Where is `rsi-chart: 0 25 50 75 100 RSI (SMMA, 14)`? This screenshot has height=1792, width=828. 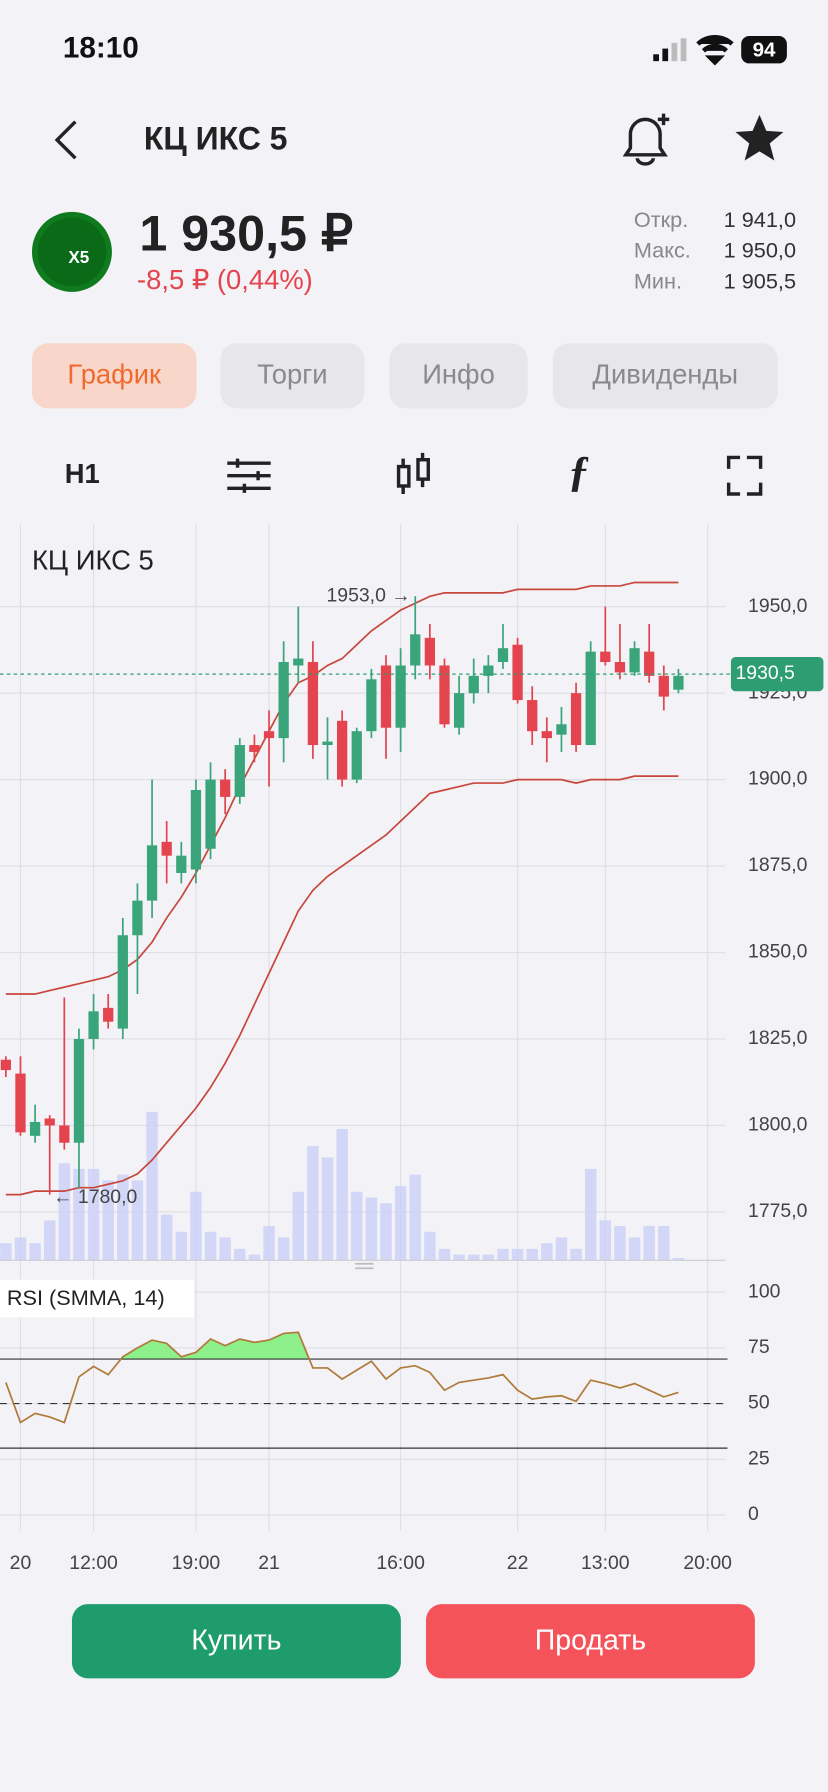 rsi-chart: 0 25 50 75 100 RSI (SMMA, 14) is located at coordinates (390, 1402).